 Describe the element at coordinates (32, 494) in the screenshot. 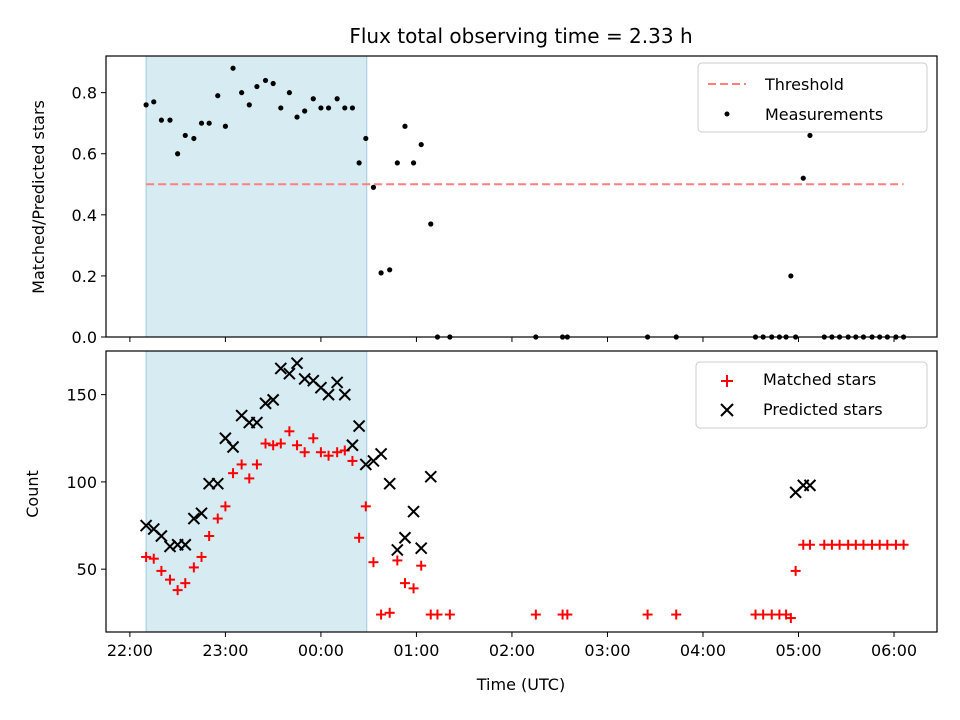

I see `bottom-y-axis-label: Count` at that location.